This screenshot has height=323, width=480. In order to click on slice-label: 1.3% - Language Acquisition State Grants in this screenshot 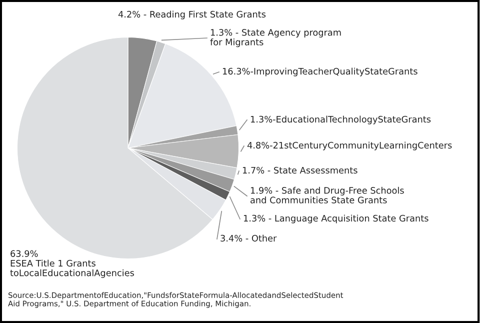, I will do `click(336, 219)`.